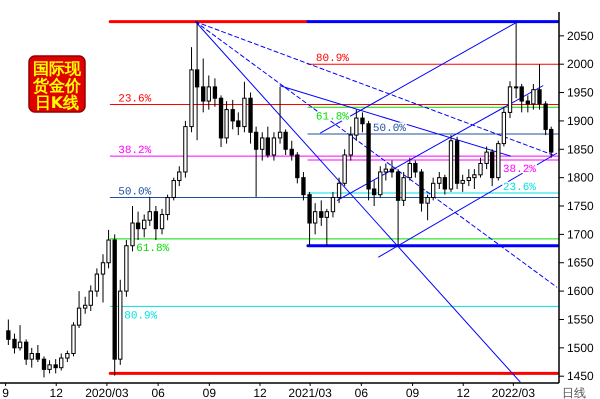 This screenshot has height=399, width=600. I want to click on series-label: 38.2%, so click(135, 151).